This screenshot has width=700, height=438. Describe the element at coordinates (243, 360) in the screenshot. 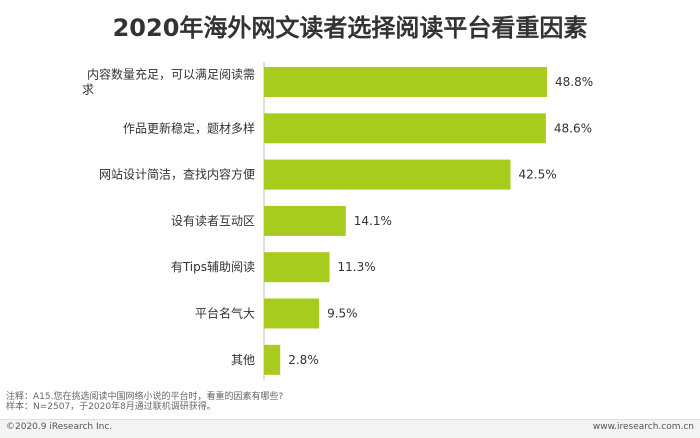

I see `category-label-6: 其他` at that location.